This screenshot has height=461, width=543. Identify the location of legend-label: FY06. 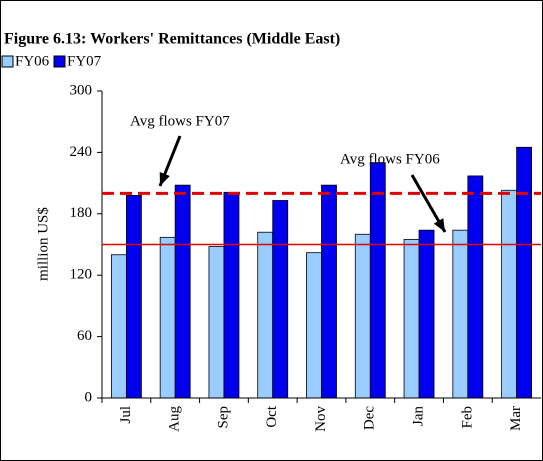
(32, 61).